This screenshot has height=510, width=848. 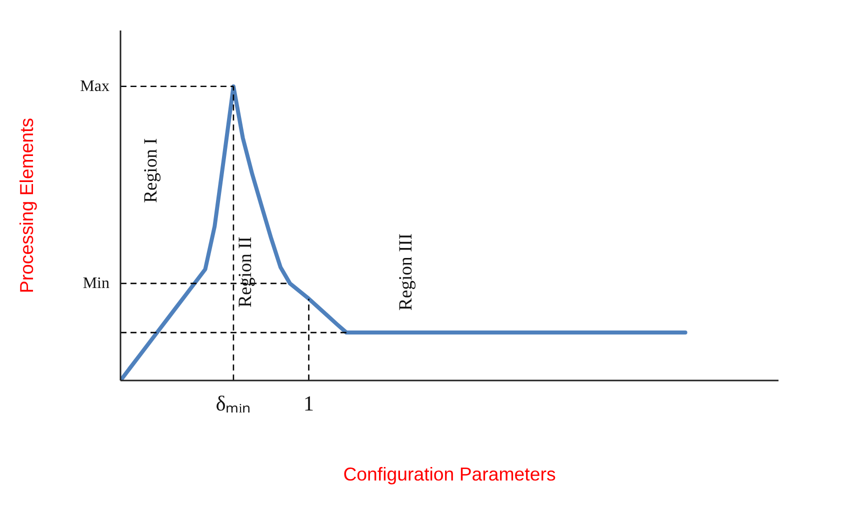 I want to click on x-axis-title: Configuration Parameters, so click(x=449, y=474).